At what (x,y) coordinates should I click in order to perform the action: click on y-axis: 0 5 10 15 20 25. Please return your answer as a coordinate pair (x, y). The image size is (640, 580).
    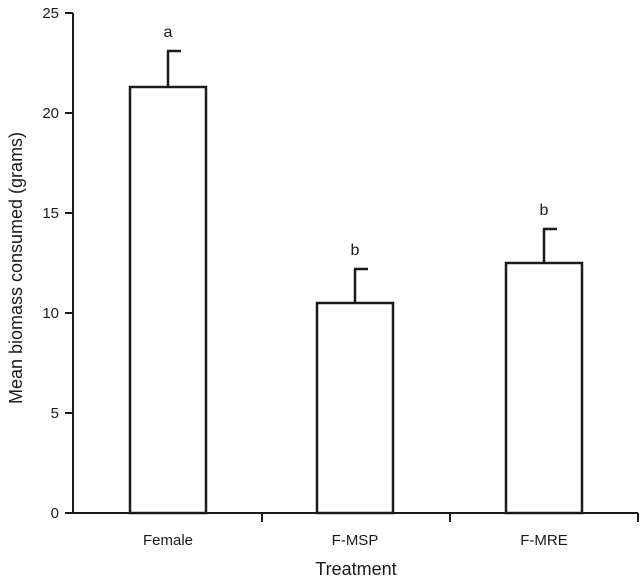
    Looking at the image, I should click on (58, 263).